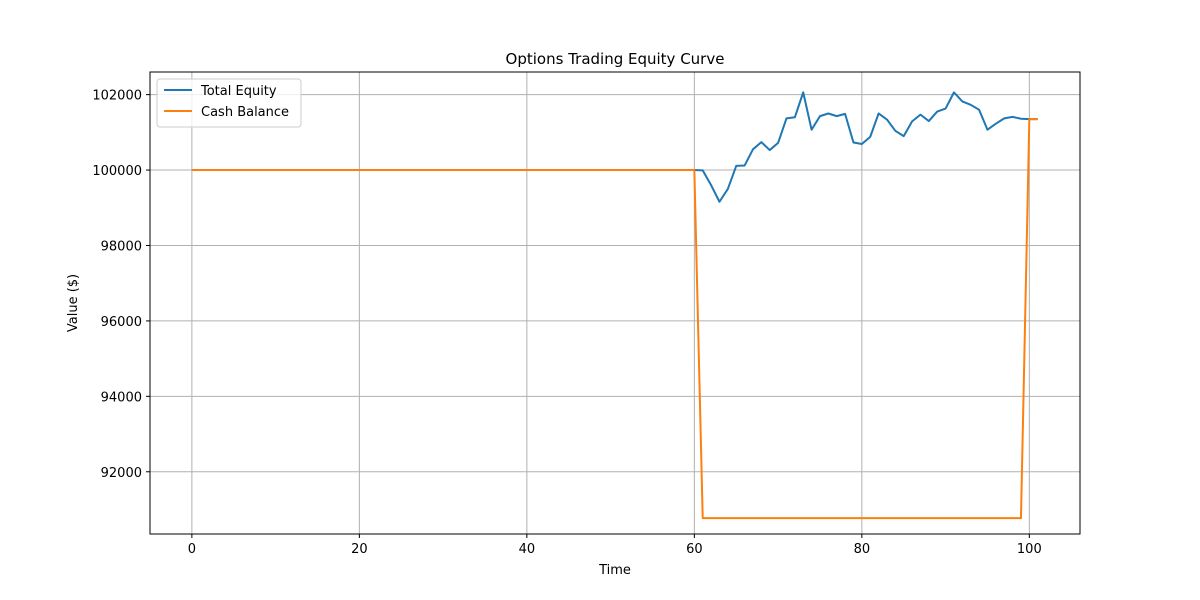 The image size is (1200, 600). What do you see at coordinates (121, 473) in the screenshot?
I see `y-tick-label: 92000` at bounding box center [121, 473].